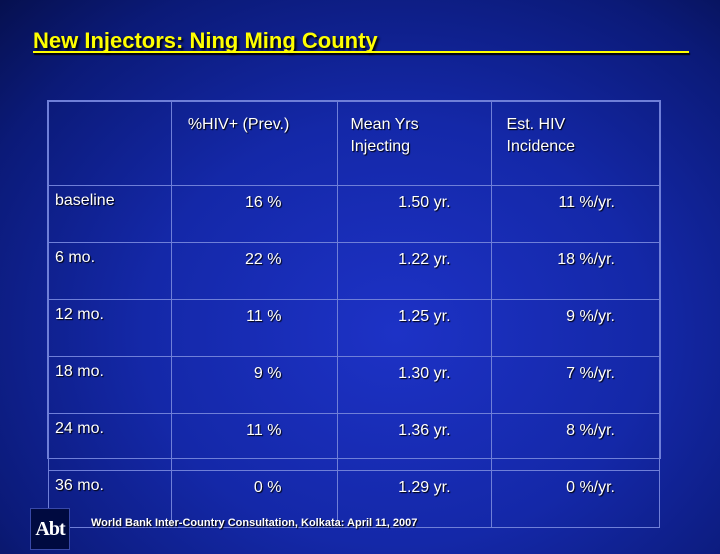  Describe the element at coordinates (380, 146) in the screenshot. I see `header-mean-years-line2: Injecting` at that location.